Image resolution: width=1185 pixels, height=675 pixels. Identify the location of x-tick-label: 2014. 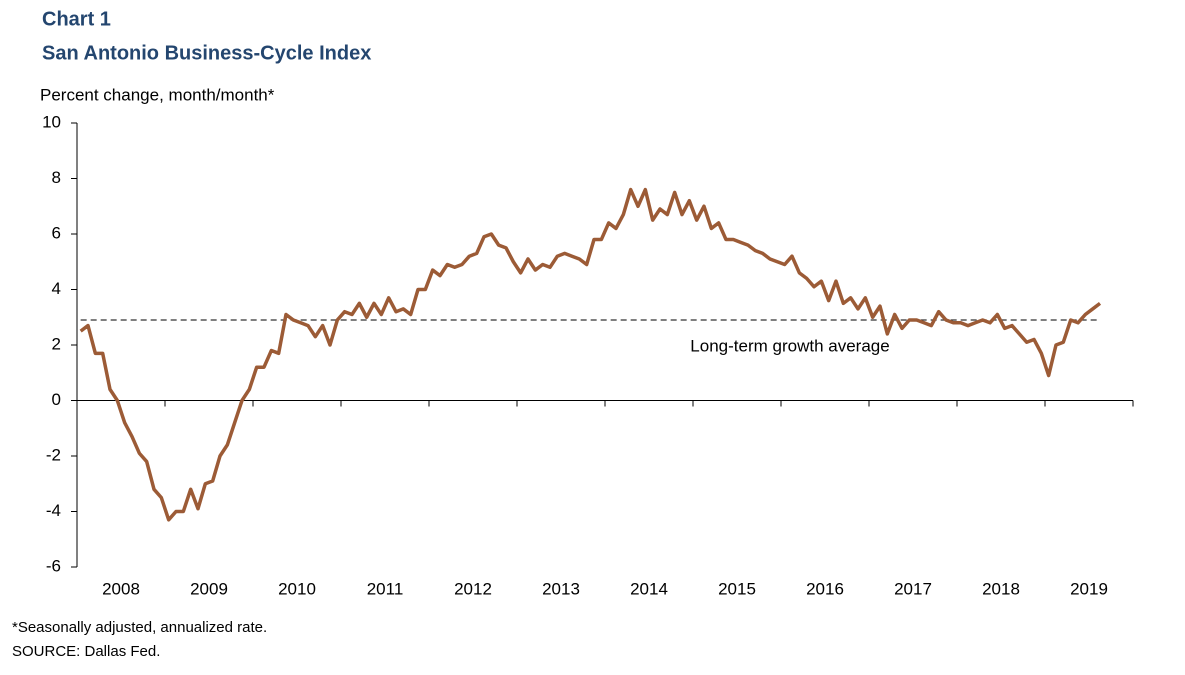
(649, 588).